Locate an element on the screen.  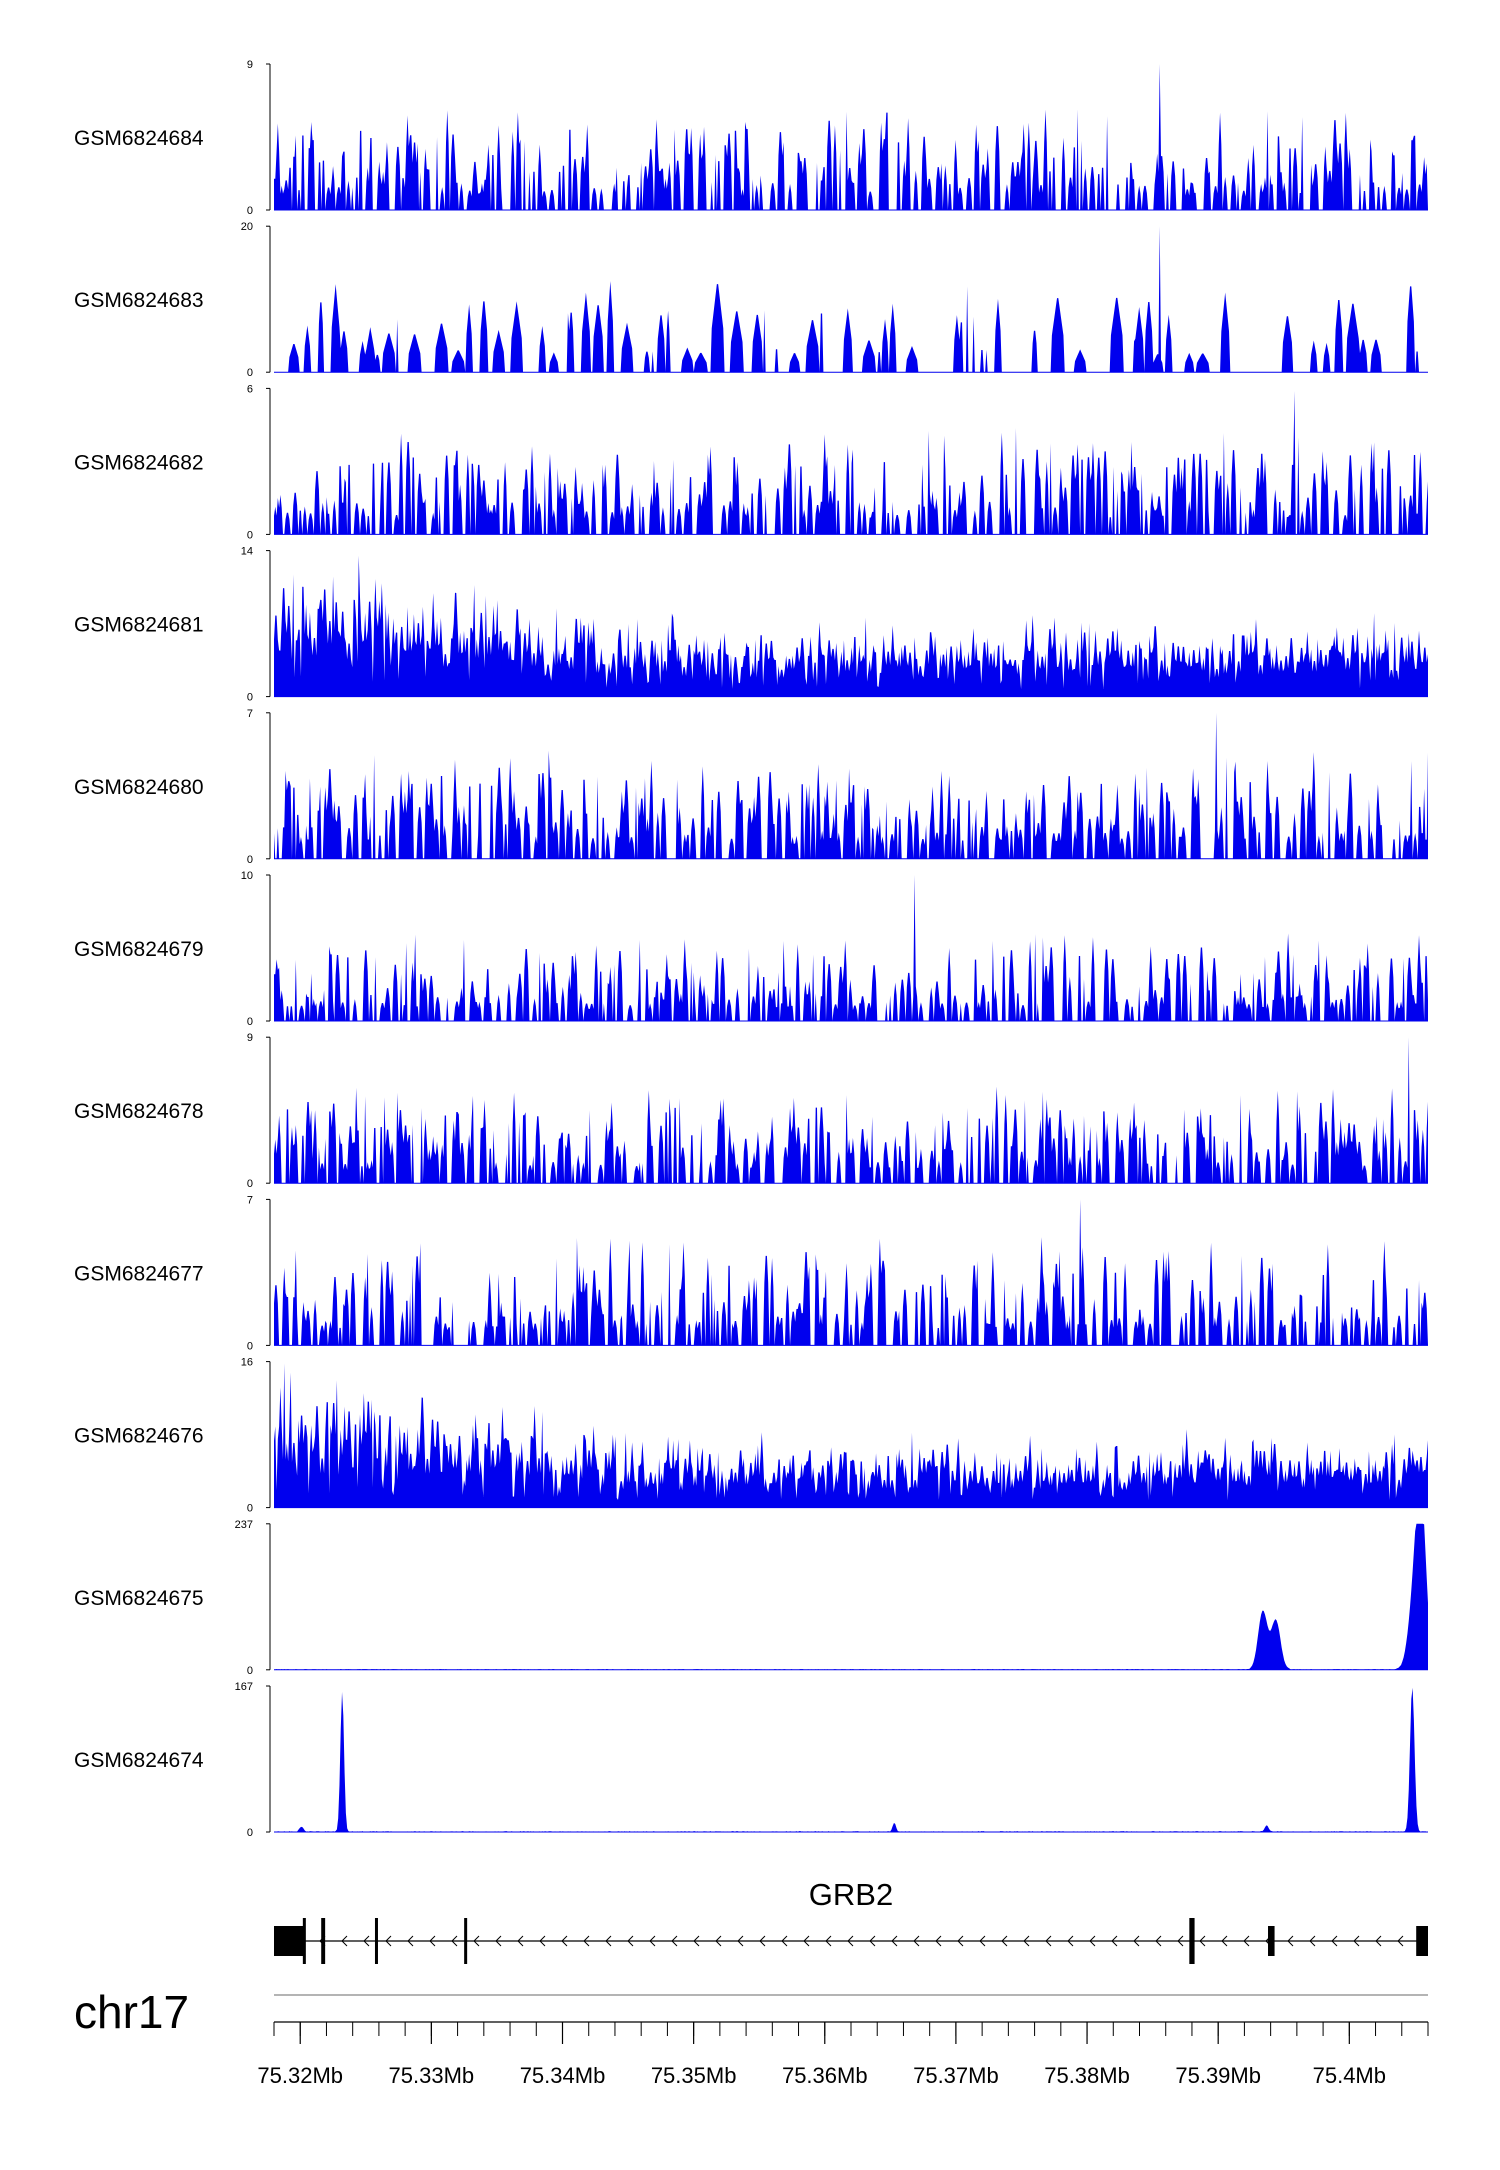
track-GSM6824674: GSM6824674 167 0 is located at coordinates (751, 1760).